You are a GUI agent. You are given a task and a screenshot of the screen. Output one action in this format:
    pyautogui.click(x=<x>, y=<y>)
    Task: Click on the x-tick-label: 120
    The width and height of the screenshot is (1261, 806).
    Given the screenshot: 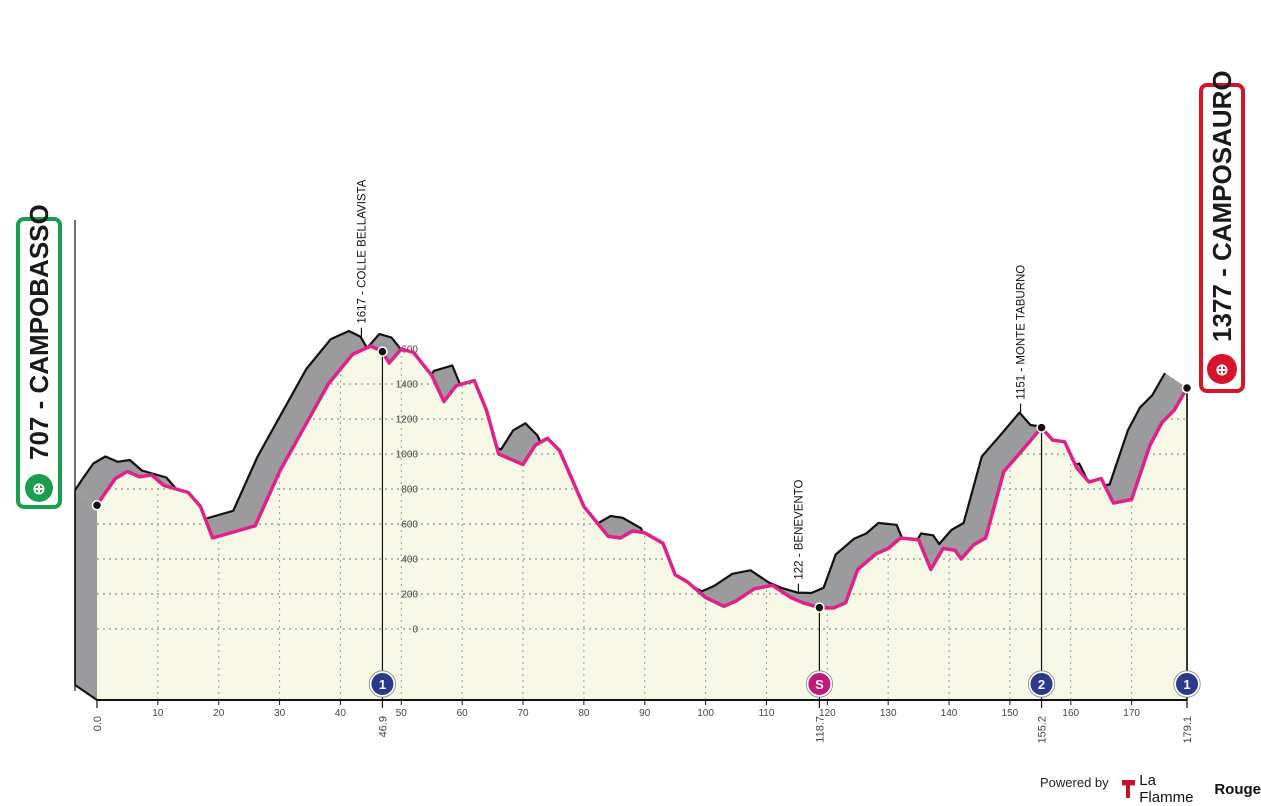 What is the action you would take?
    pyautogui.click(x=827, y=713)
    